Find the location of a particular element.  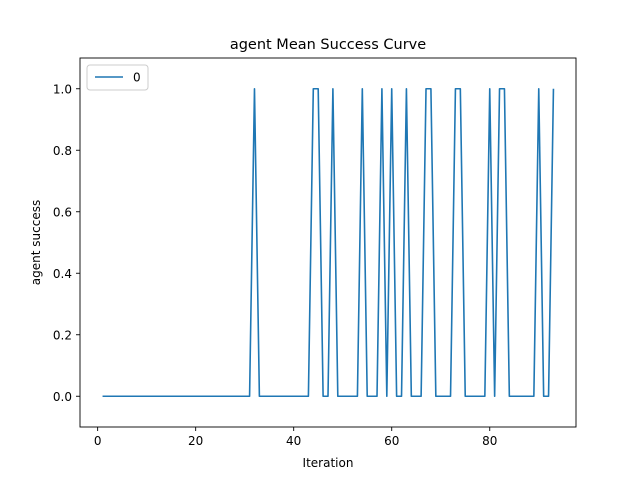

legend: 0 is located at coordinates (117, 77).